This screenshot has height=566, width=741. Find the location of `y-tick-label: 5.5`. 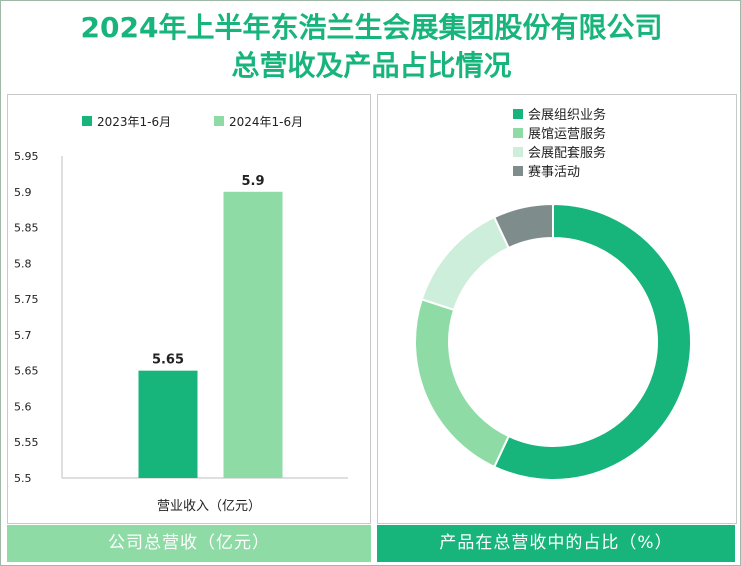

y-tick-label: 5.5 is located at coordinates (23, 478).